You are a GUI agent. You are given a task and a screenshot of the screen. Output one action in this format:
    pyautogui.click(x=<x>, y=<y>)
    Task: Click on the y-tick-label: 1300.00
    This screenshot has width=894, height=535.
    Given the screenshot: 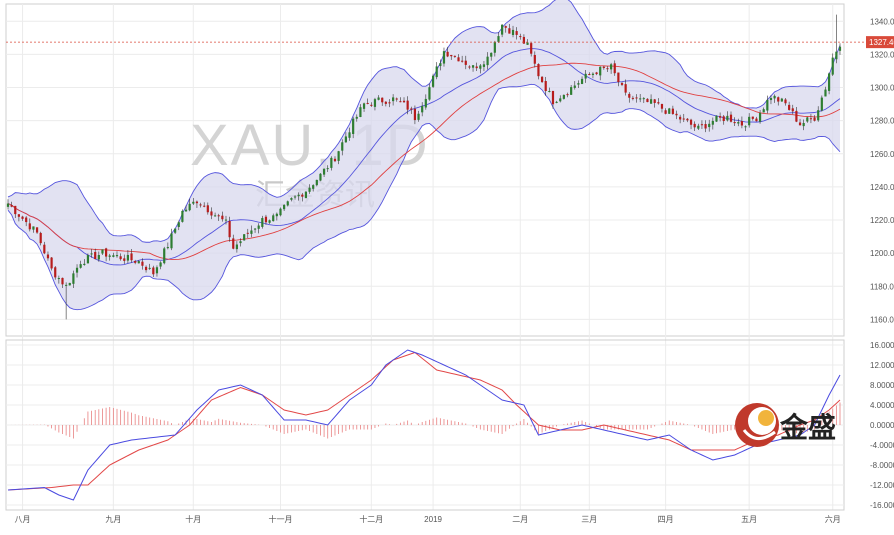 What is the action you would take?
    pyautogui.click(x=882, y=88)
    